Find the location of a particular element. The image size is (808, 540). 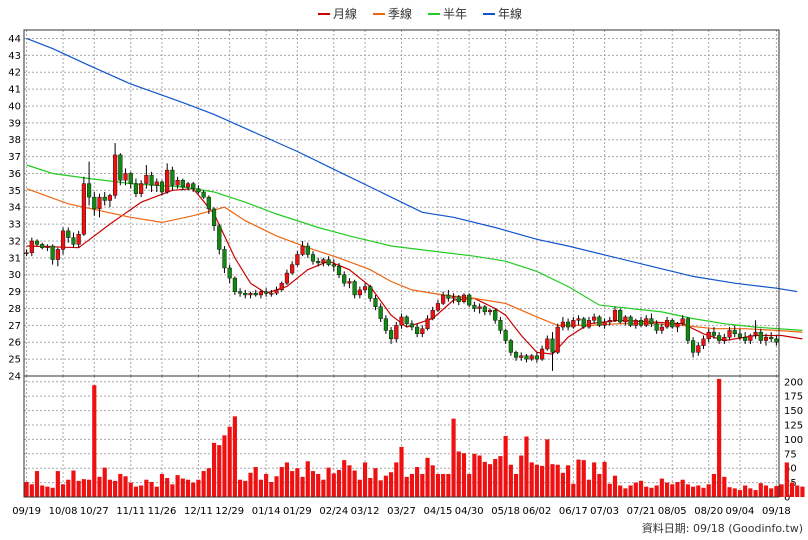

x-tick-label: 04/30 is located at coordinates (469, 511).